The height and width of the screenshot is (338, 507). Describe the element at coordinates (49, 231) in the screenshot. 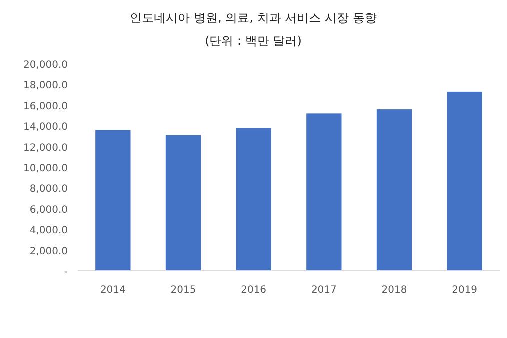

I see `y-tick-label: 4,000.0` at that location.